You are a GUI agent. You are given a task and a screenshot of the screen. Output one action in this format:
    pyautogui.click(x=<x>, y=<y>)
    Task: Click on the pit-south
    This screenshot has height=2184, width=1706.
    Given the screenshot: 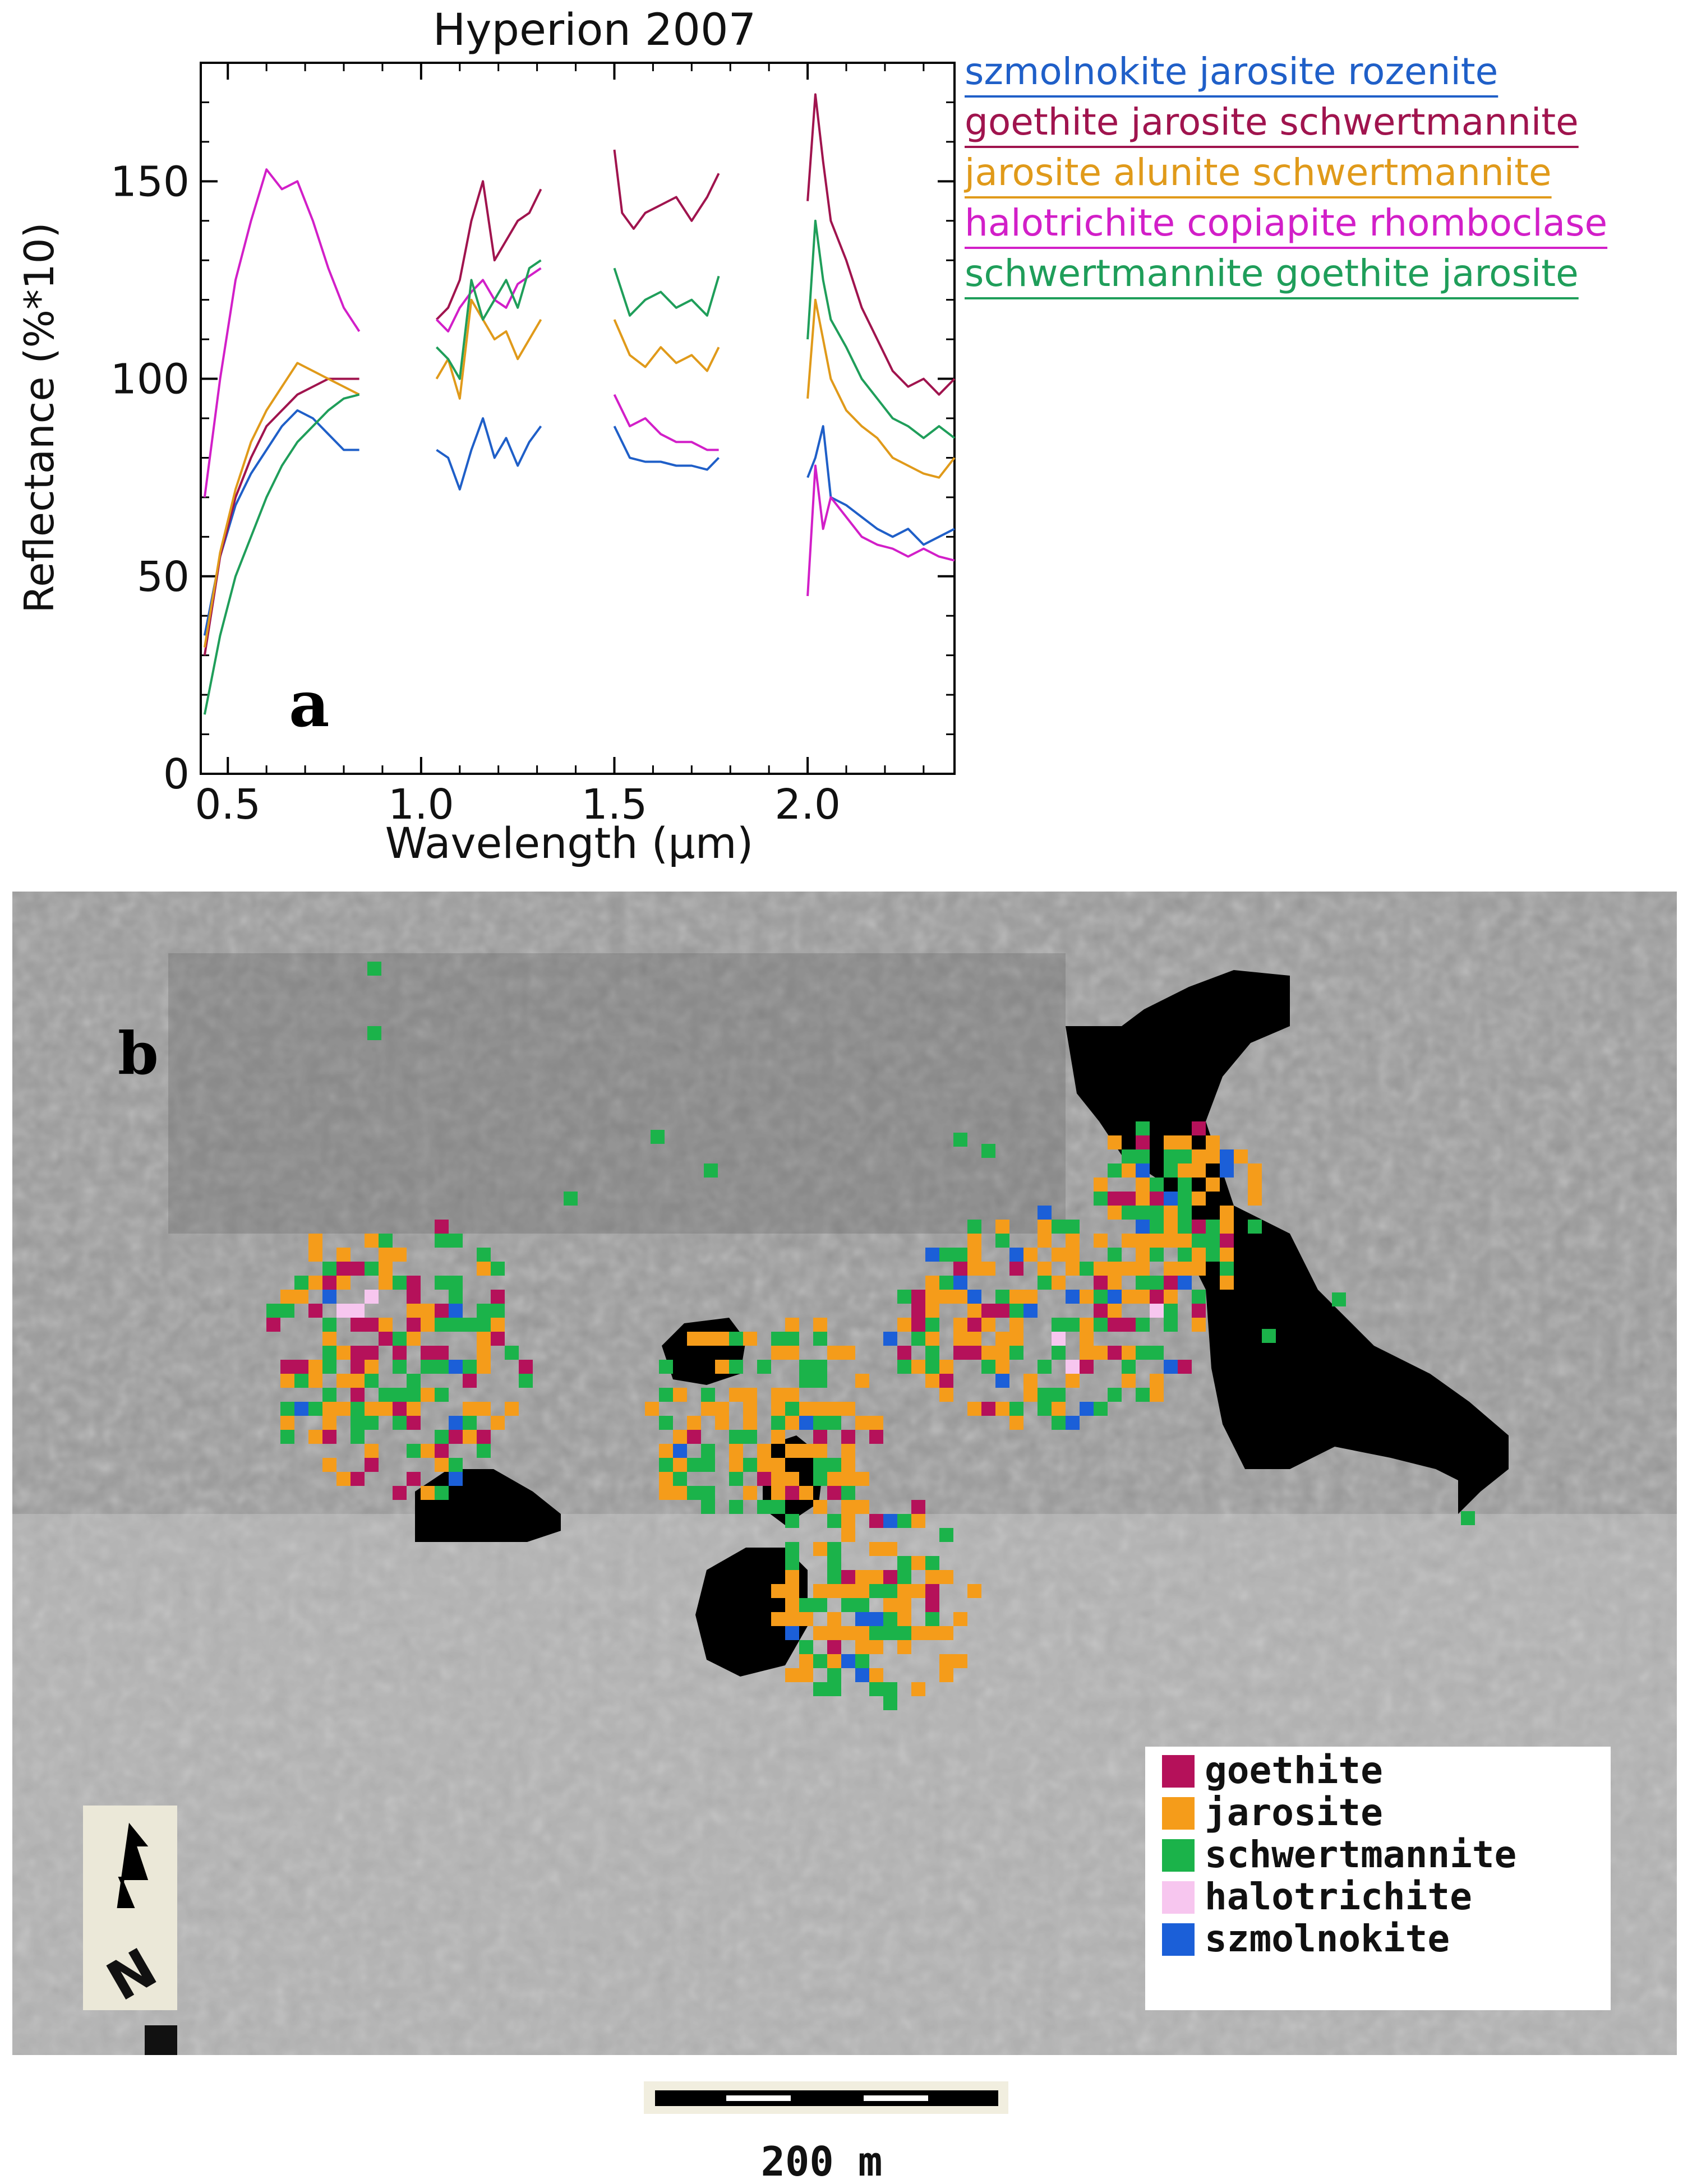 What is the action you would take?
    pyautogui.click(x=751, y=1612)
    